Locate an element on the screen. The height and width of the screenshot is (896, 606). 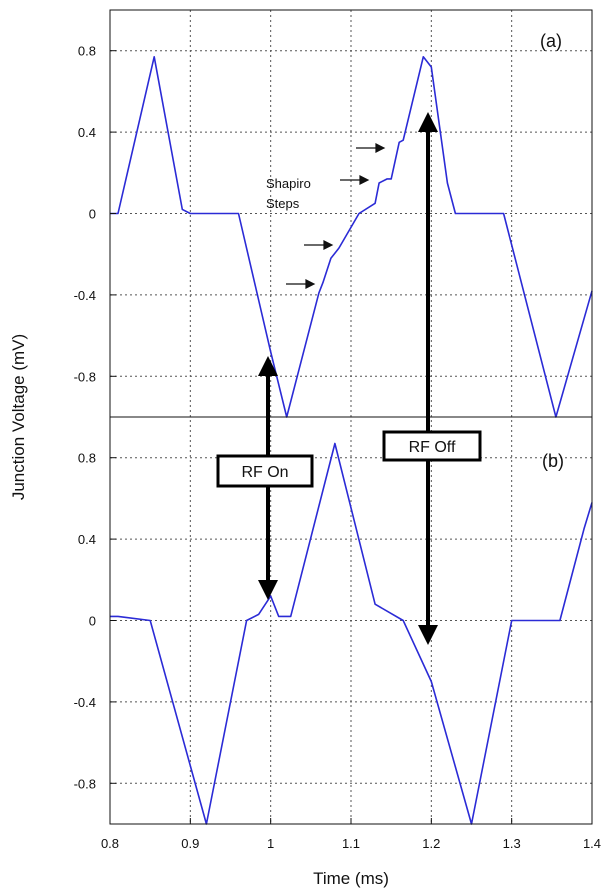
x-tick-label: 0.9 is located at coordinates (190, 843).